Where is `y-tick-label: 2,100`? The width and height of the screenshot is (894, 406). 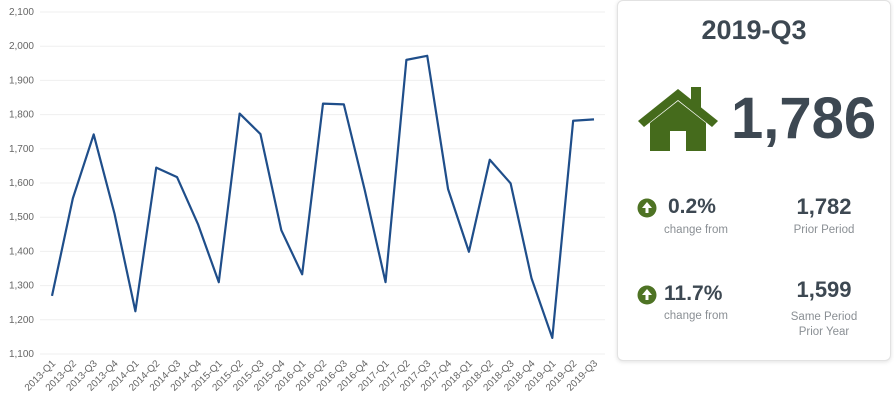
y-tick-label: 2,100 is located at coordinates (21, 12).